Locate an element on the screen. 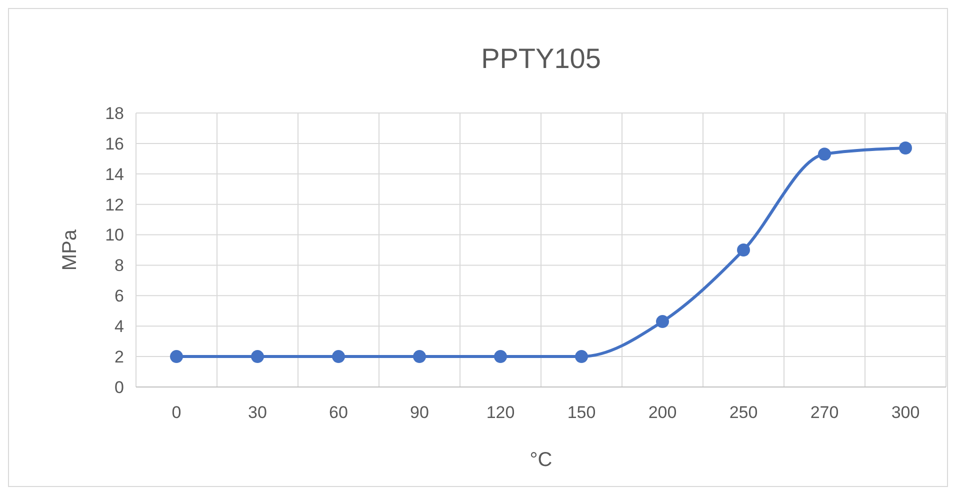 This screenshot has height=495, width=956. x-tick-label: 90 is located at coordinates (419, 412).